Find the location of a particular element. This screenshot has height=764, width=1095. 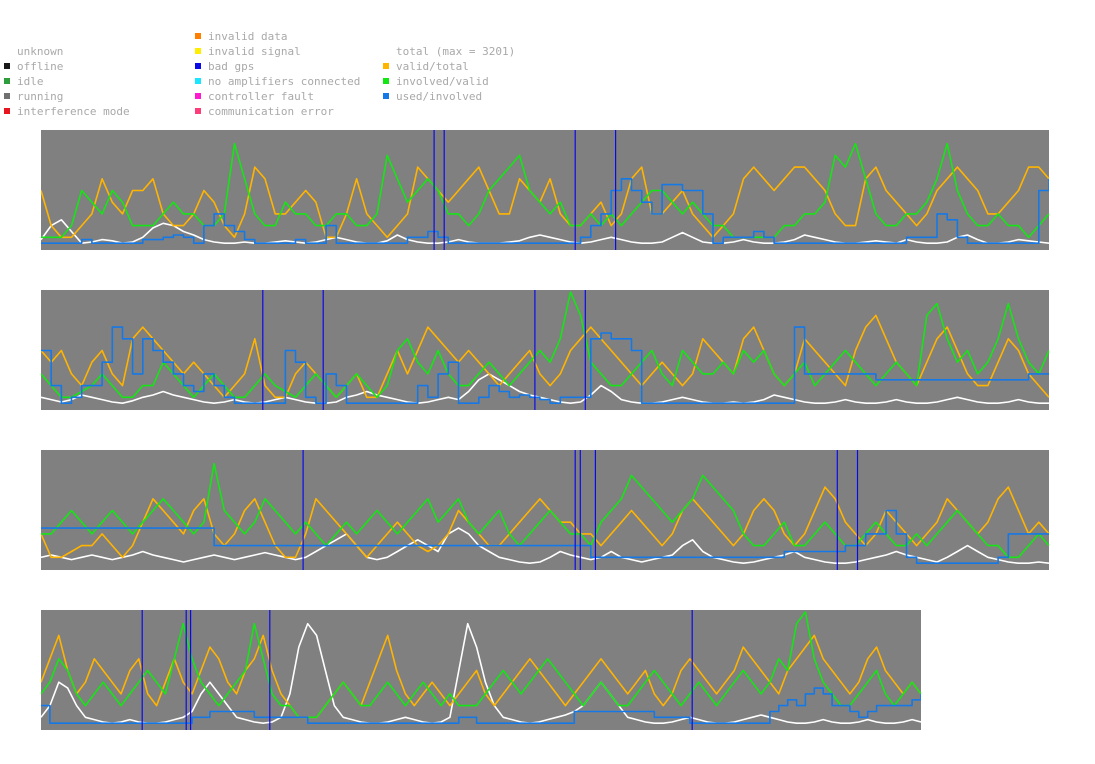

controller-fault-swatch is located at coordinates (198, 96).